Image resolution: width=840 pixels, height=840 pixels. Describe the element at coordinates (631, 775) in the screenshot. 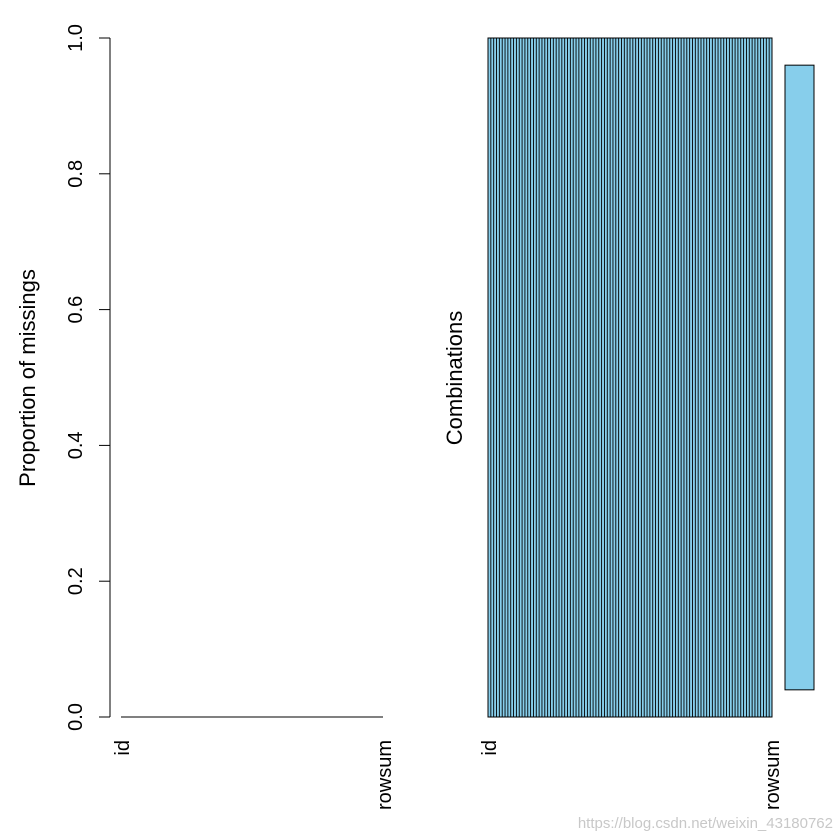

I see `combination-variable-labels: id rowsum` at that location.